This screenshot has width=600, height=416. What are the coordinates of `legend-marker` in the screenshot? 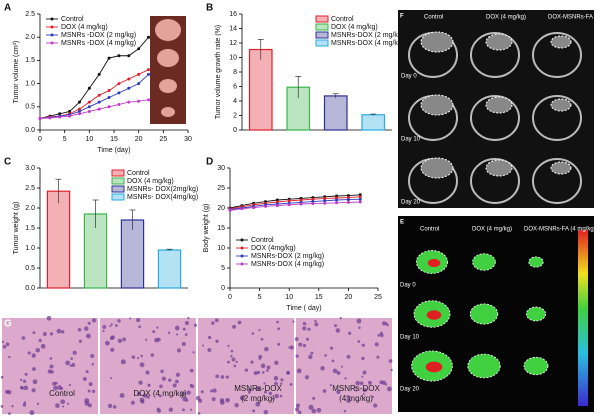 It's located at (242, 256).